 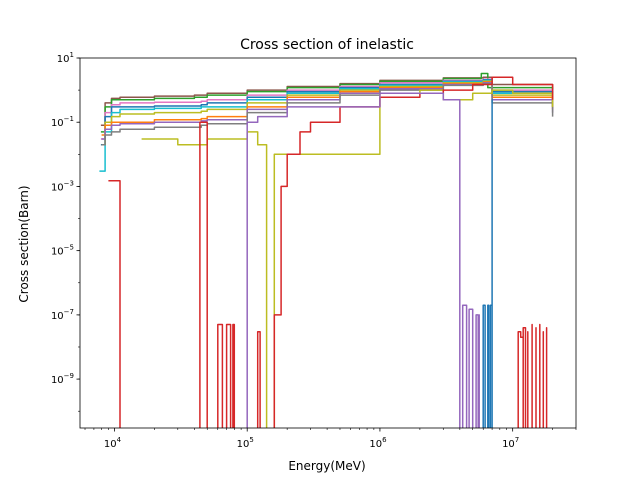 What do you see at coordinates (327, 45) in the screenshot?
I see `chart-title: Cross section of inelastic` at bounding box center [327, 45].